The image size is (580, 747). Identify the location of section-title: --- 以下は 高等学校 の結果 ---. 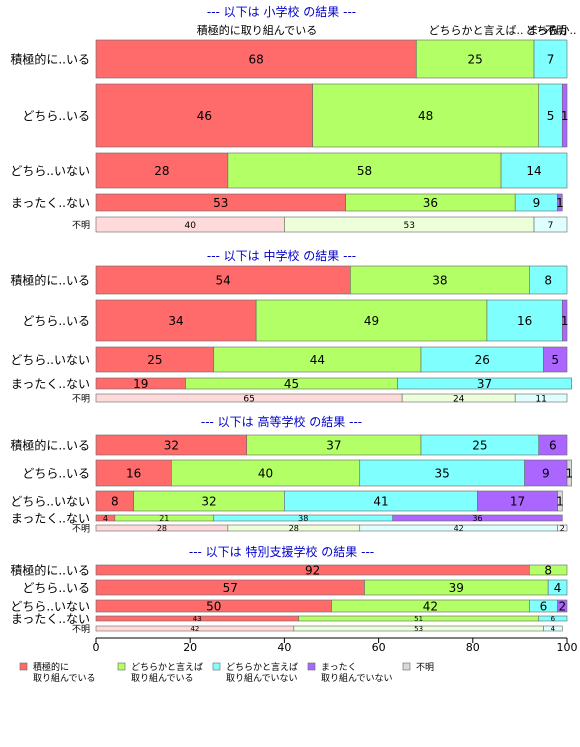
(281, 421).